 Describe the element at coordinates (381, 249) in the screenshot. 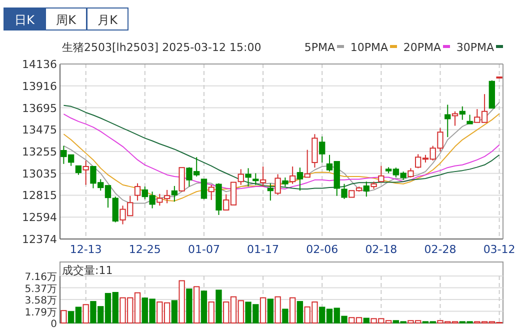

I see `x-tick-label: 02-18` at that location.